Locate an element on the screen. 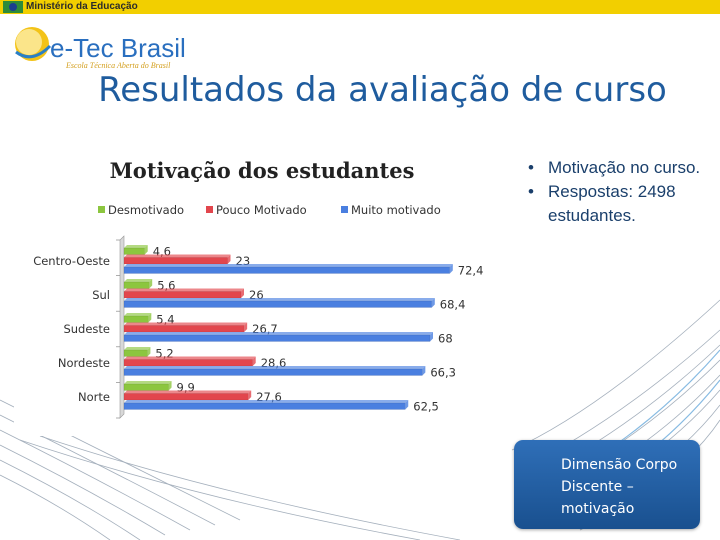 This screenshot has width=720, height=540. category-label: Nordeste is located at coordinates (84, 363).